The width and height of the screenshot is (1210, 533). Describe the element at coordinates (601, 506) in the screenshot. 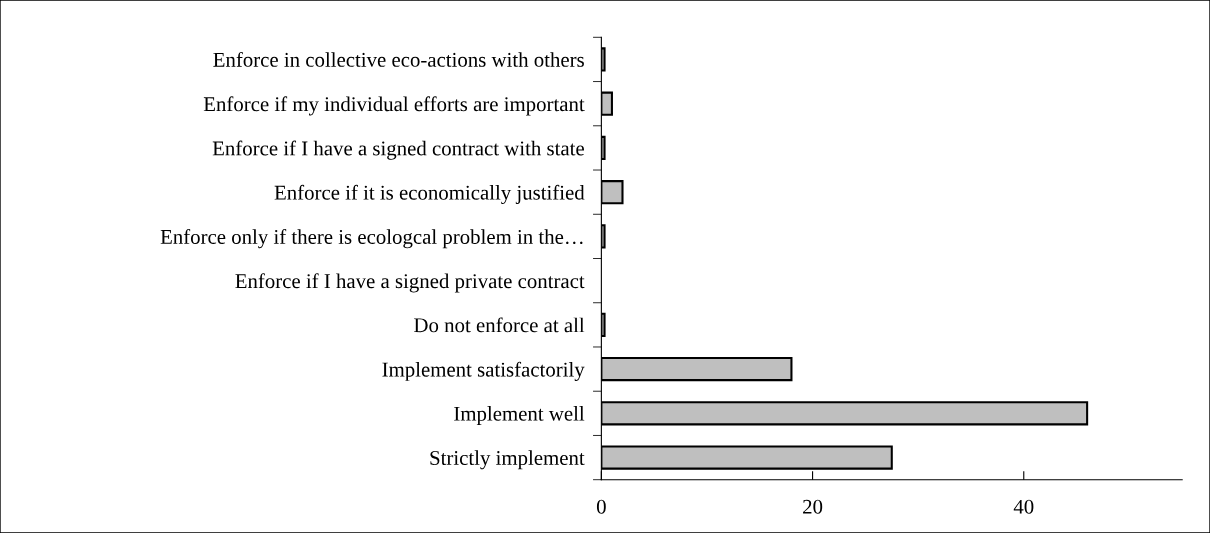

I see `x-tick-label: 0` at that location.